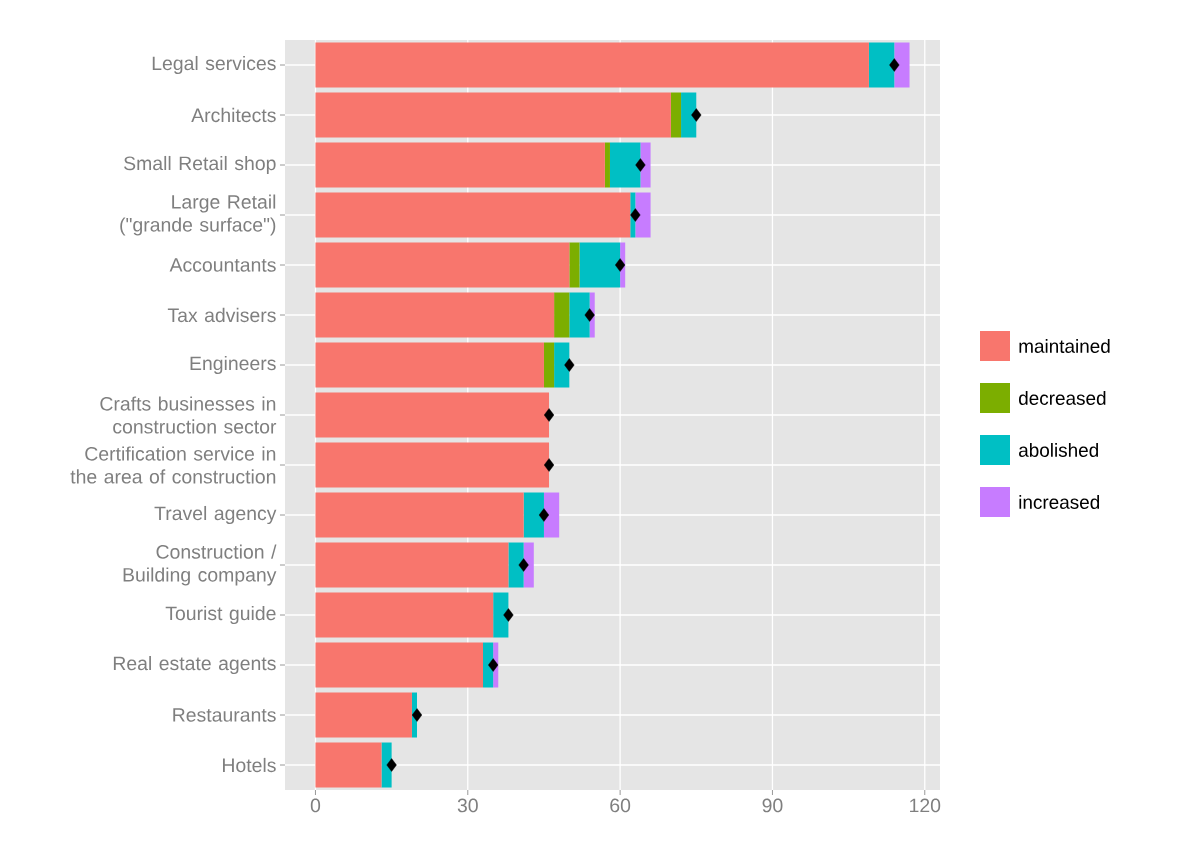  What do you see at coordinates (188, 415) in the screenshot?
I see `y-tick-label: Crafts businesses in construction sector` at bounding box center [188, 415].